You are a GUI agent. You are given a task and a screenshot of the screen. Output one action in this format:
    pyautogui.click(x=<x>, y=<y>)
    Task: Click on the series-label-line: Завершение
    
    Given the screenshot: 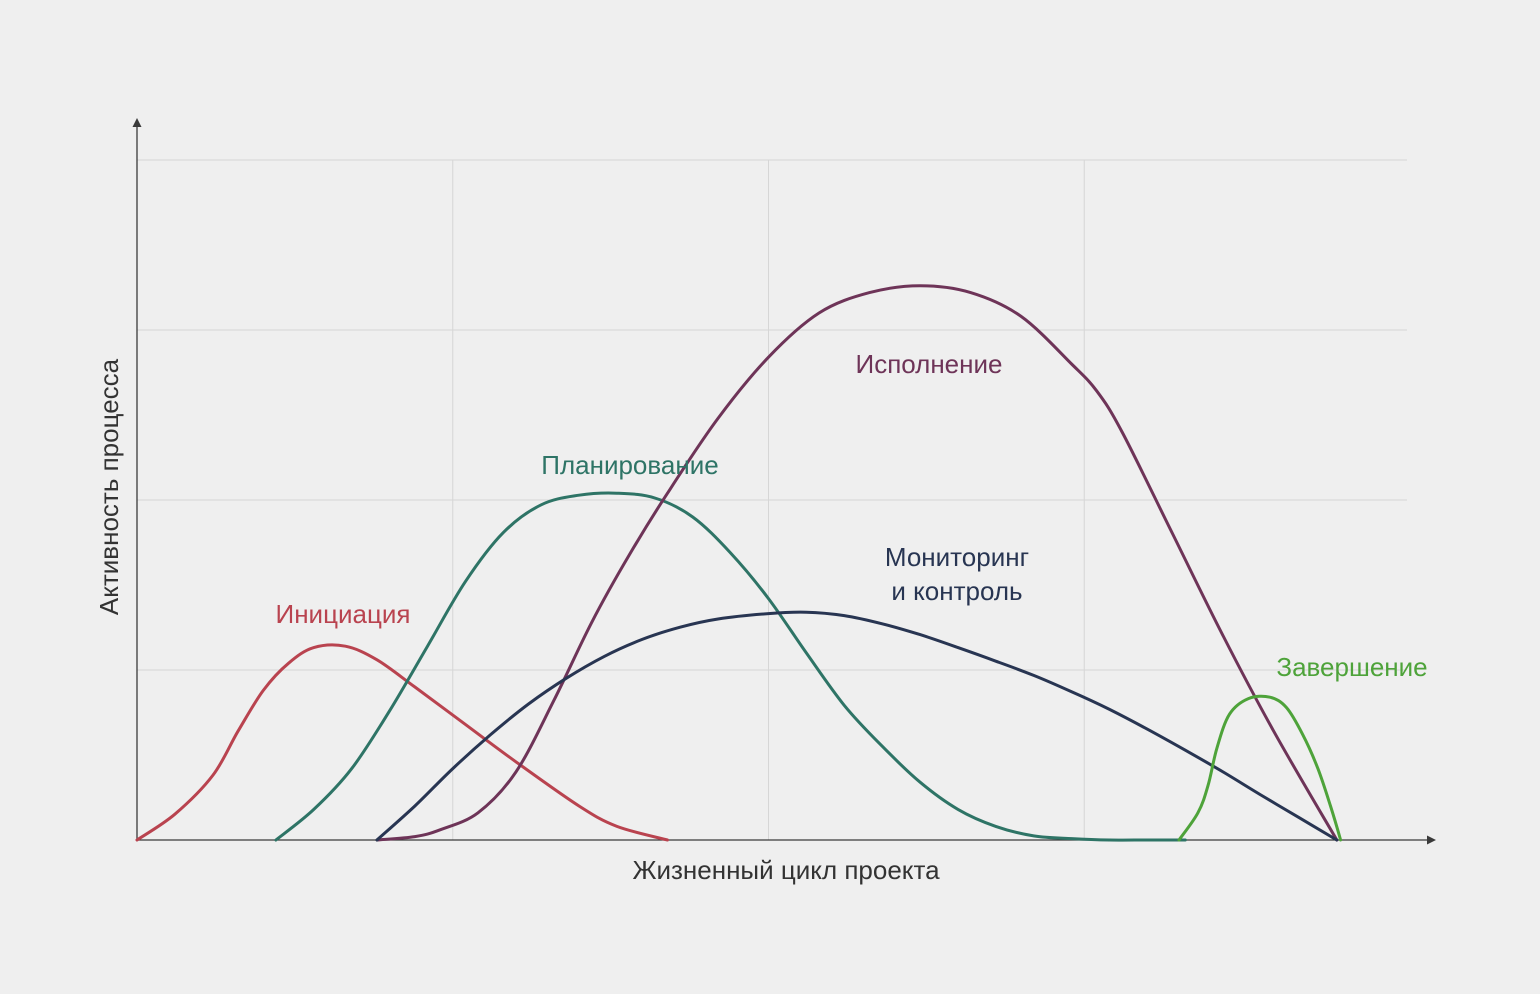 What is the action you would take?
    pyautogui.click(x=1351, y=667)
    